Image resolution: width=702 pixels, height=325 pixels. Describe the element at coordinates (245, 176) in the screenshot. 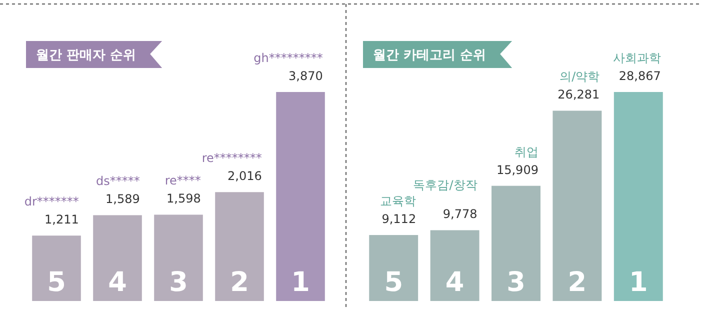

I see `data-label: 2,016` at that location.